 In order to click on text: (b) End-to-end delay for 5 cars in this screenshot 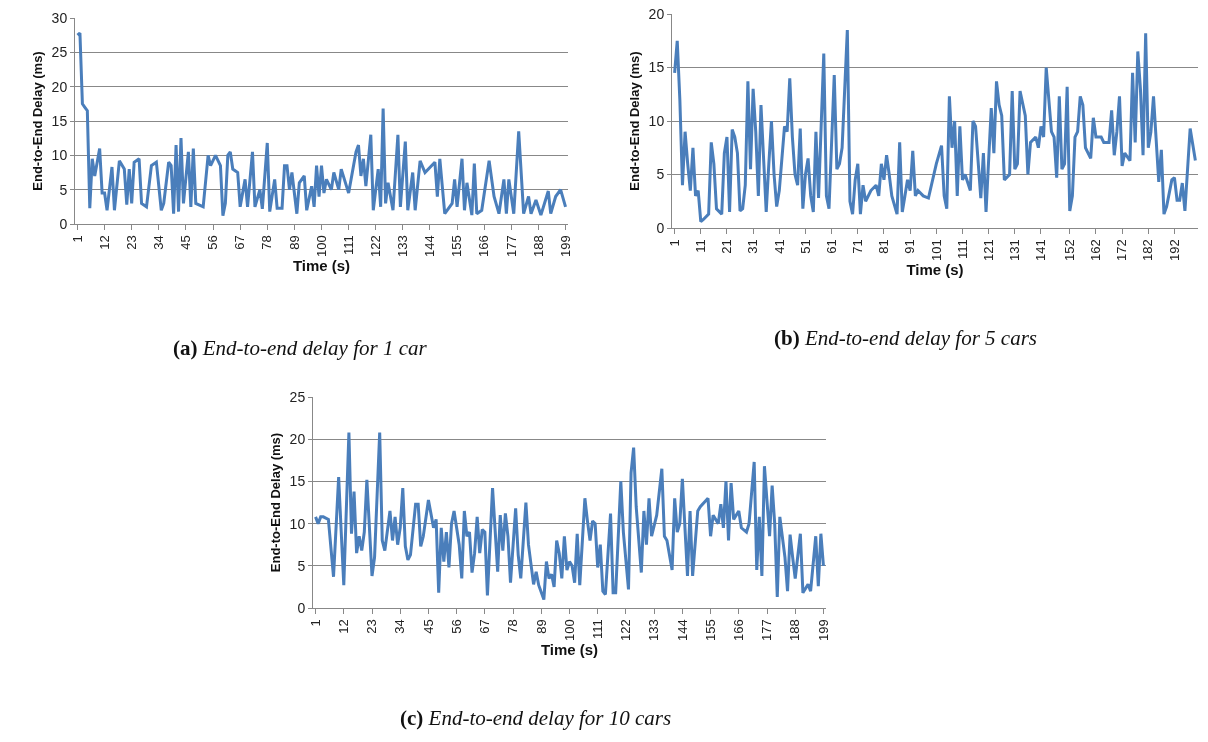, I will do `click(906, 338)`.